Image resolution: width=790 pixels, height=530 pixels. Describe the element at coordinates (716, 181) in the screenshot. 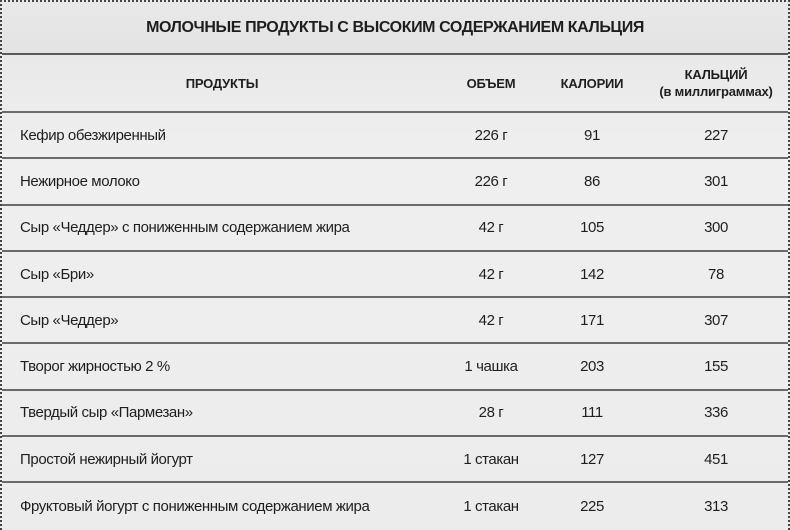

I see `calcium-cell: 301` at that location.